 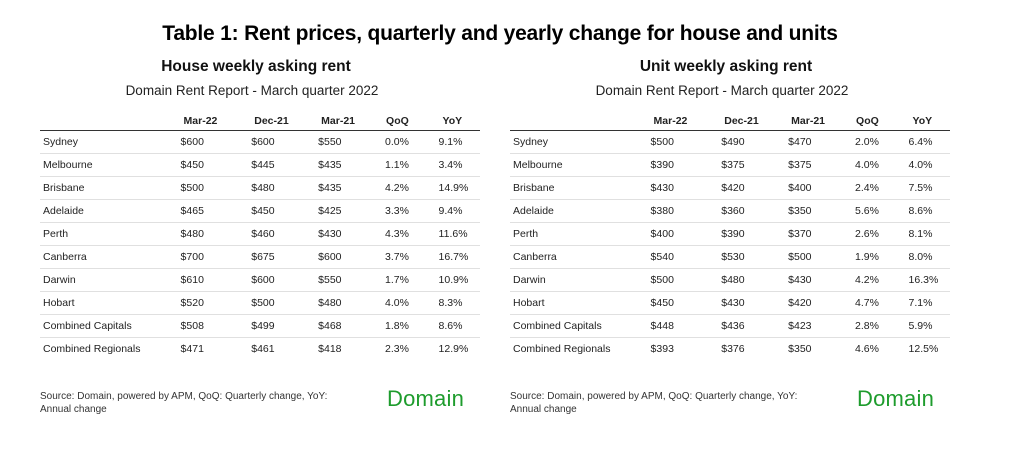 What do you see at coordinates (352, 326) in the screenshot?
I see `mar-21-cell: $468` at bounding box center [352, 326].